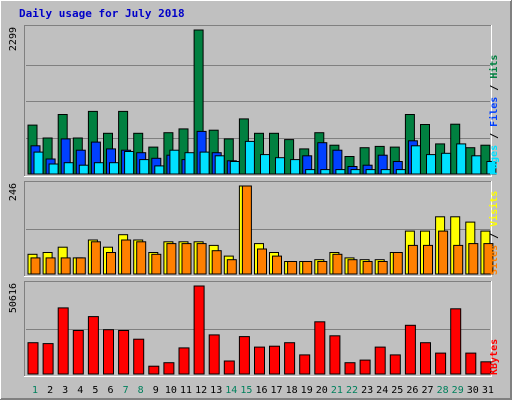  I want to click on axis-legend-middle: Sites / Visits, so click(494, 233).